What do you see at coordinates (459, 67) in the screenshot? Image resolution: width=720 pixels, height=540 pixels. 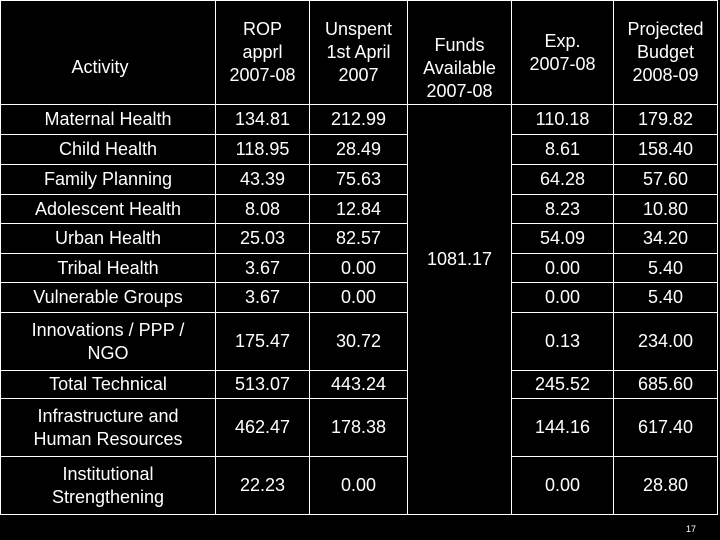 I see `header-funds-line2: Available` at bounding box center [459, 67].